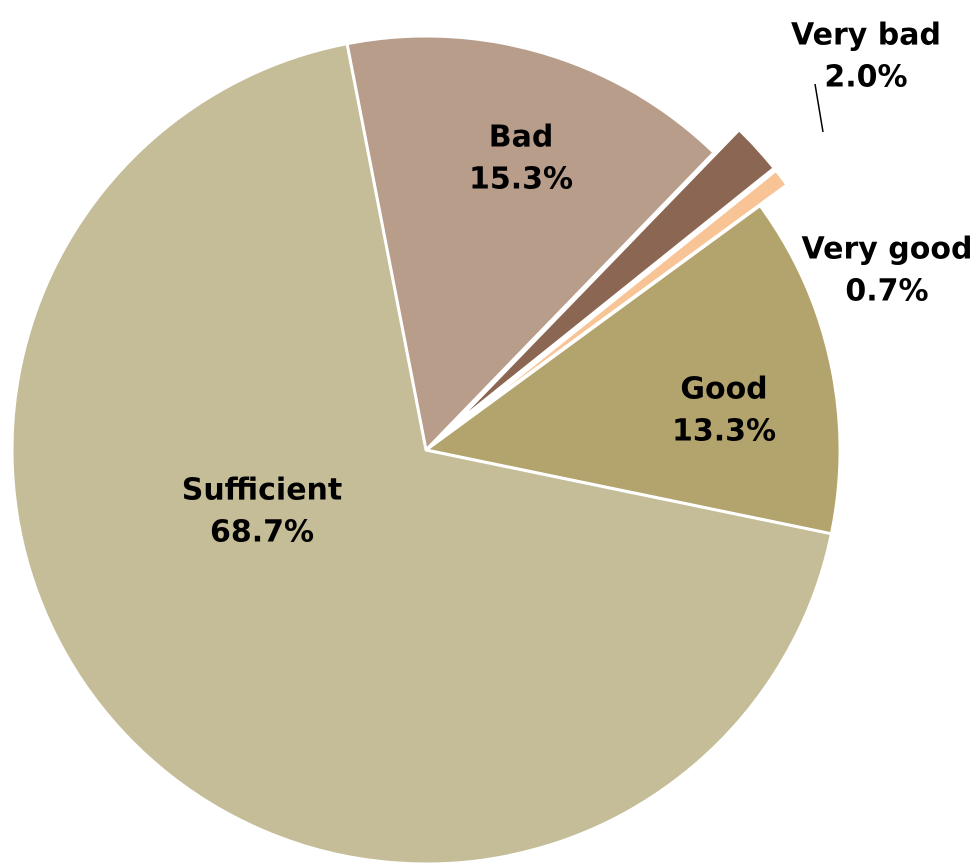  I want to click on slice-value-very-good: 0.7%, so click(886, 291).